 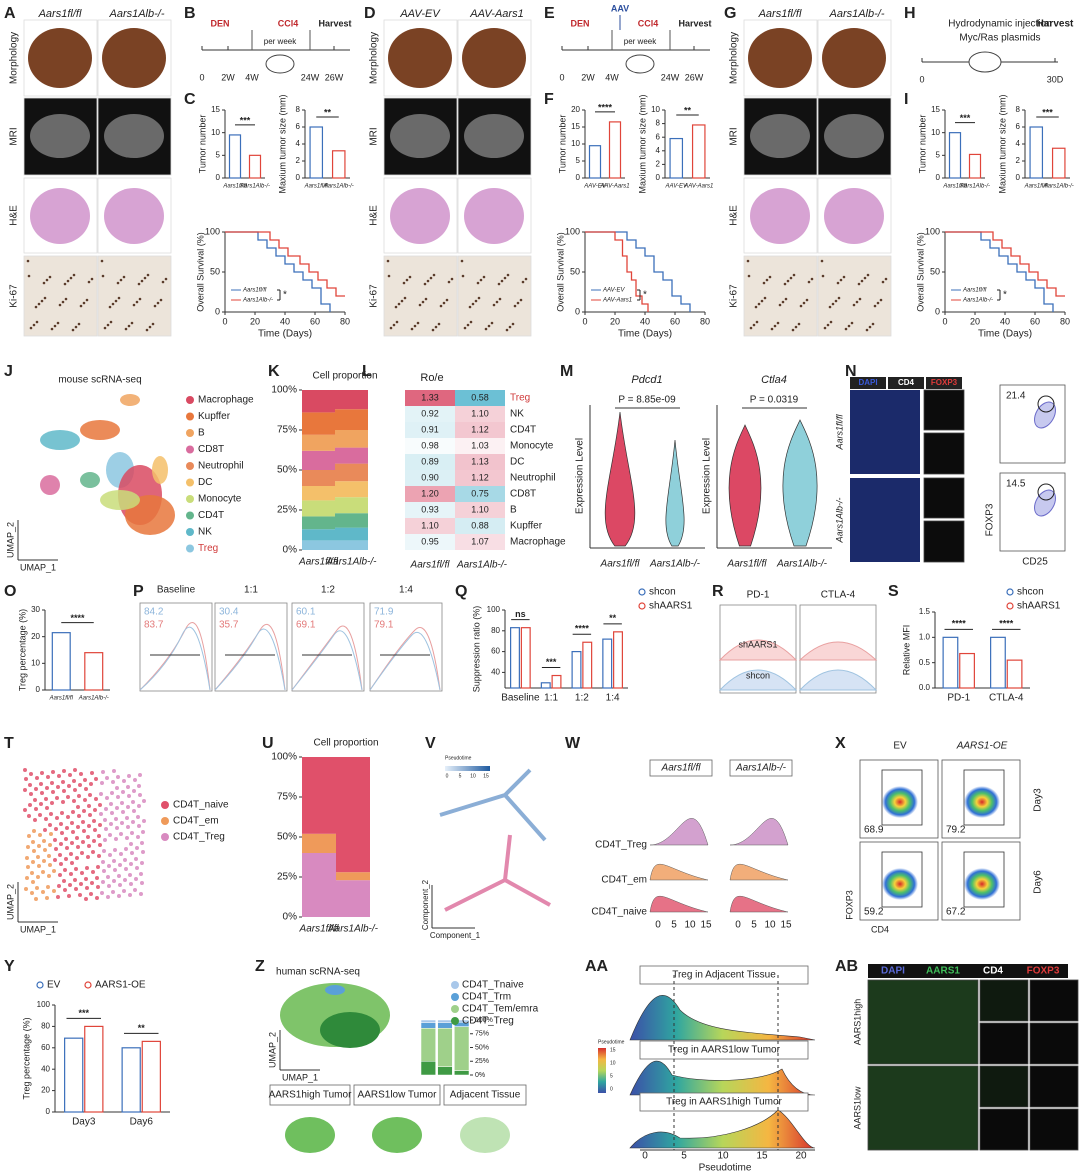 I want to click on he-section, so click(x=854, y=216).